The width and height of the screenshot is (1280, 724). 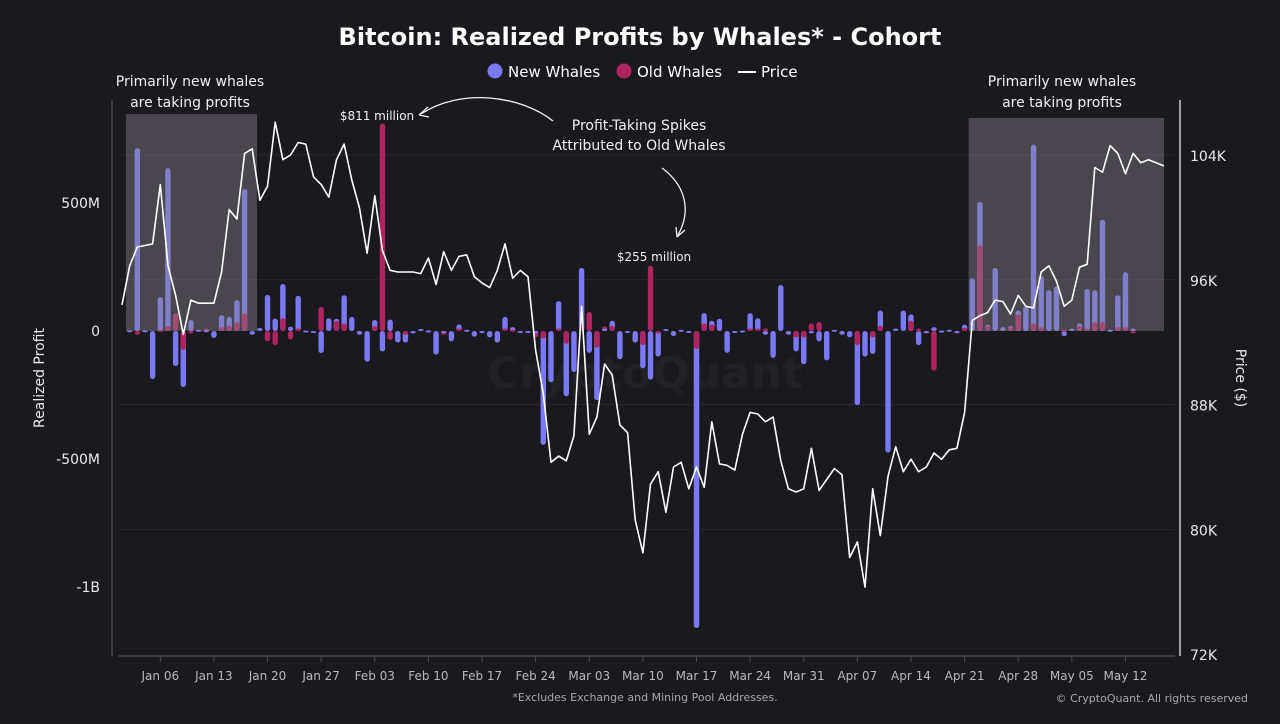 What do you see at coordinates (95, 332) in the screenshot?
I see `left-tick-label: 0` at bounding box center [95, 332].